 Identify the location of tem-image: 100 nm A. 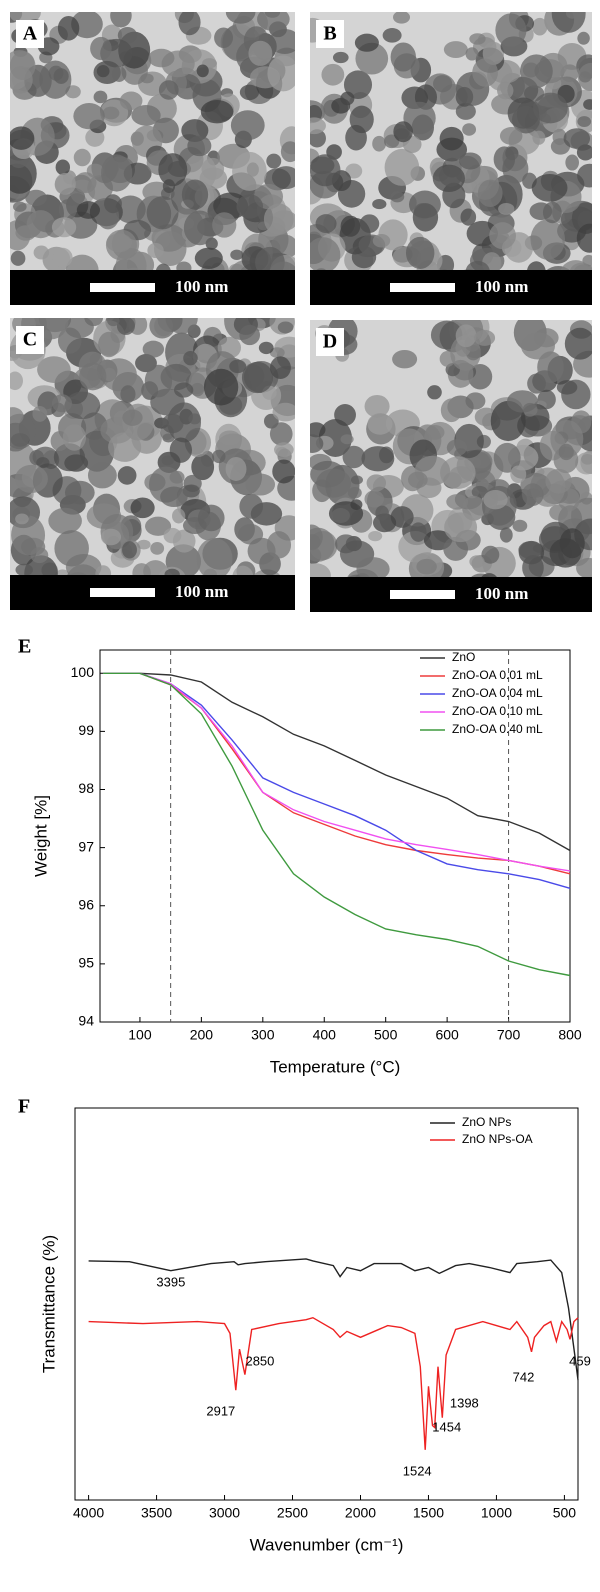
(152, 158).